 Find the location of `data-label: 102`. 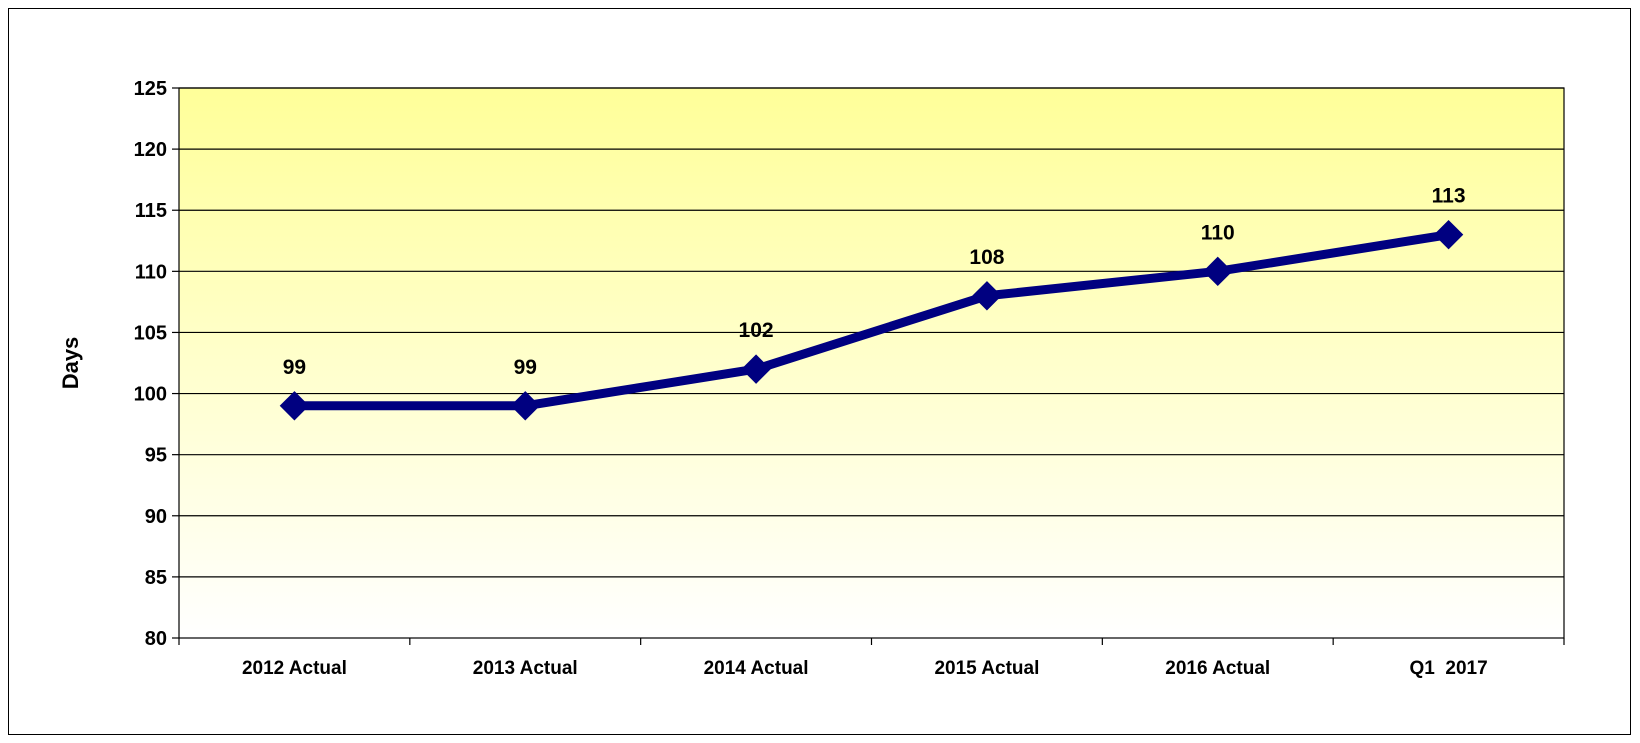

data-label: 102 is located at coordinates (756, 330).